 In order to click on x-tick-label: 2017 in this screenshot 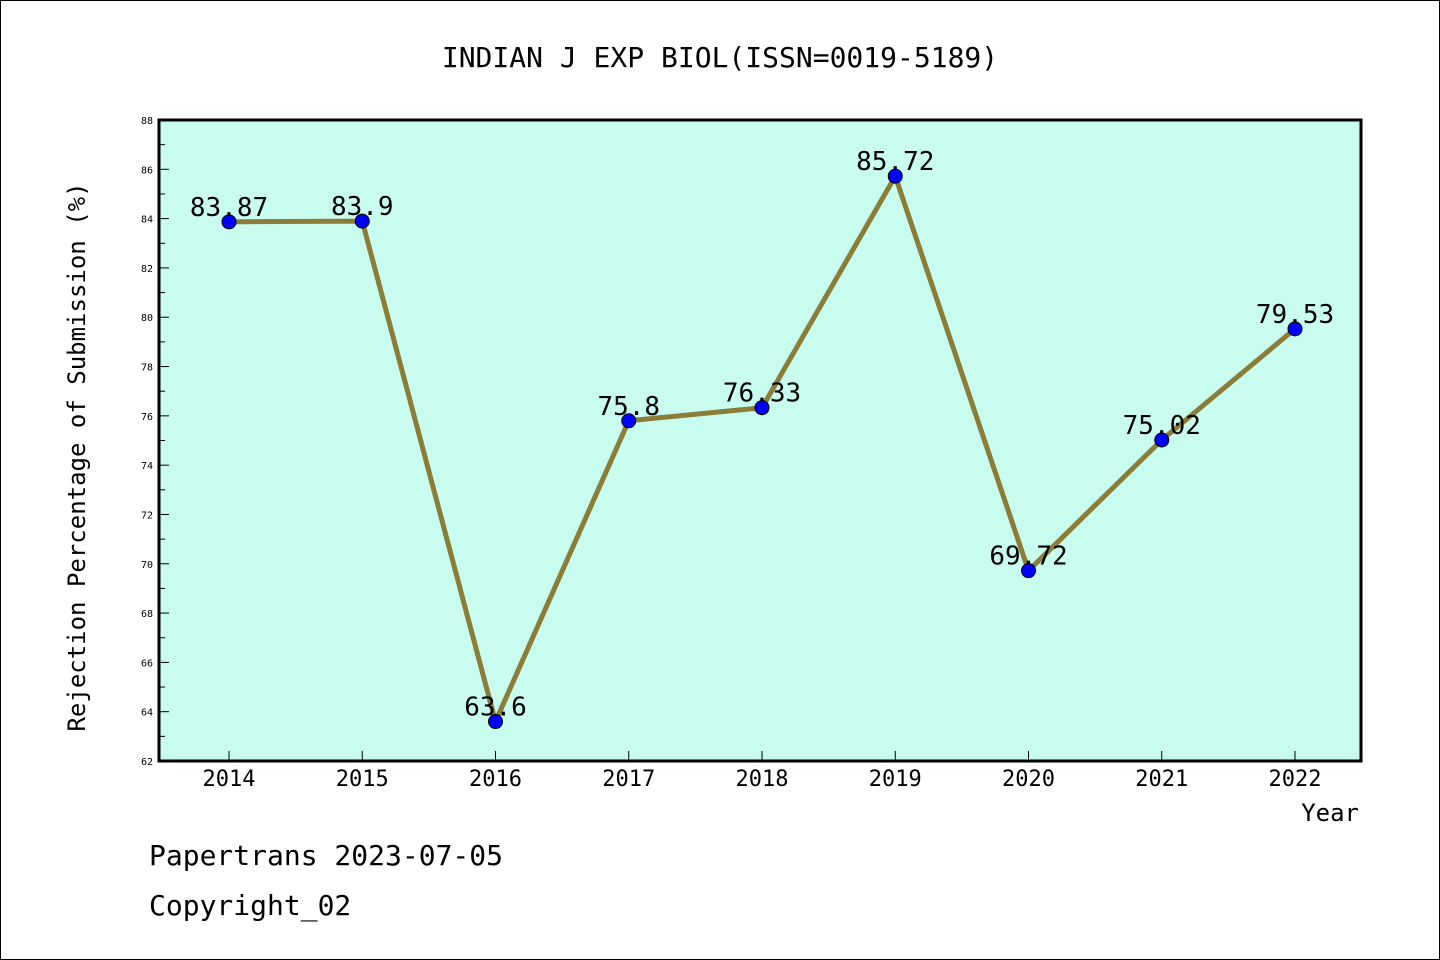, I will do `click(628, 779)`.